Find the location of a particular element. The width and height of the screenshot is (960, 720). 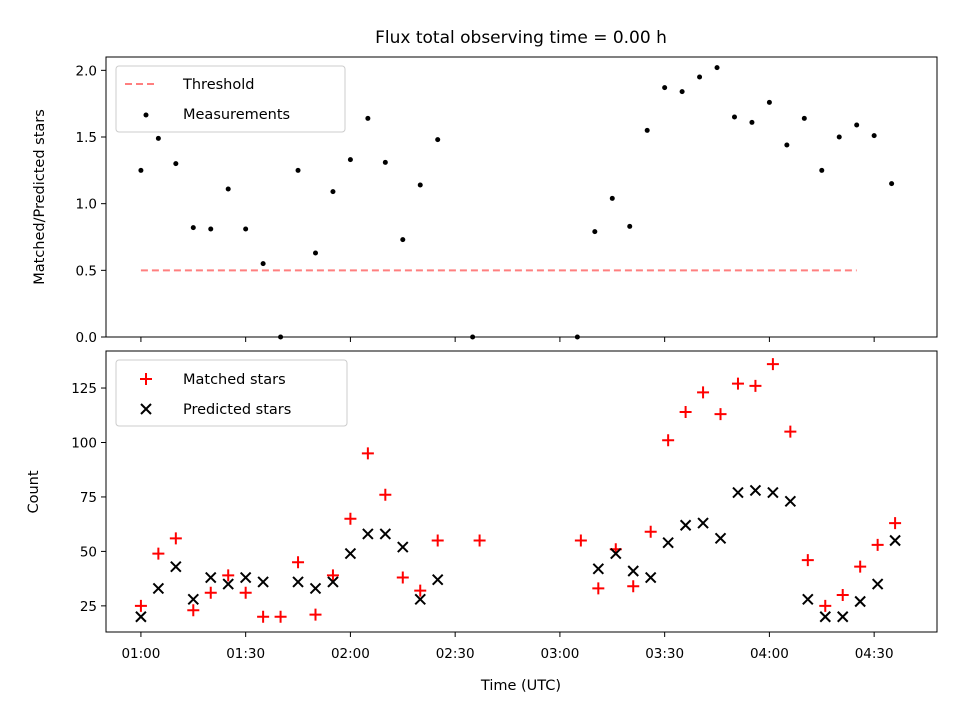

top-y-tick-label: 1.5 is located at coordinates (86, 138).